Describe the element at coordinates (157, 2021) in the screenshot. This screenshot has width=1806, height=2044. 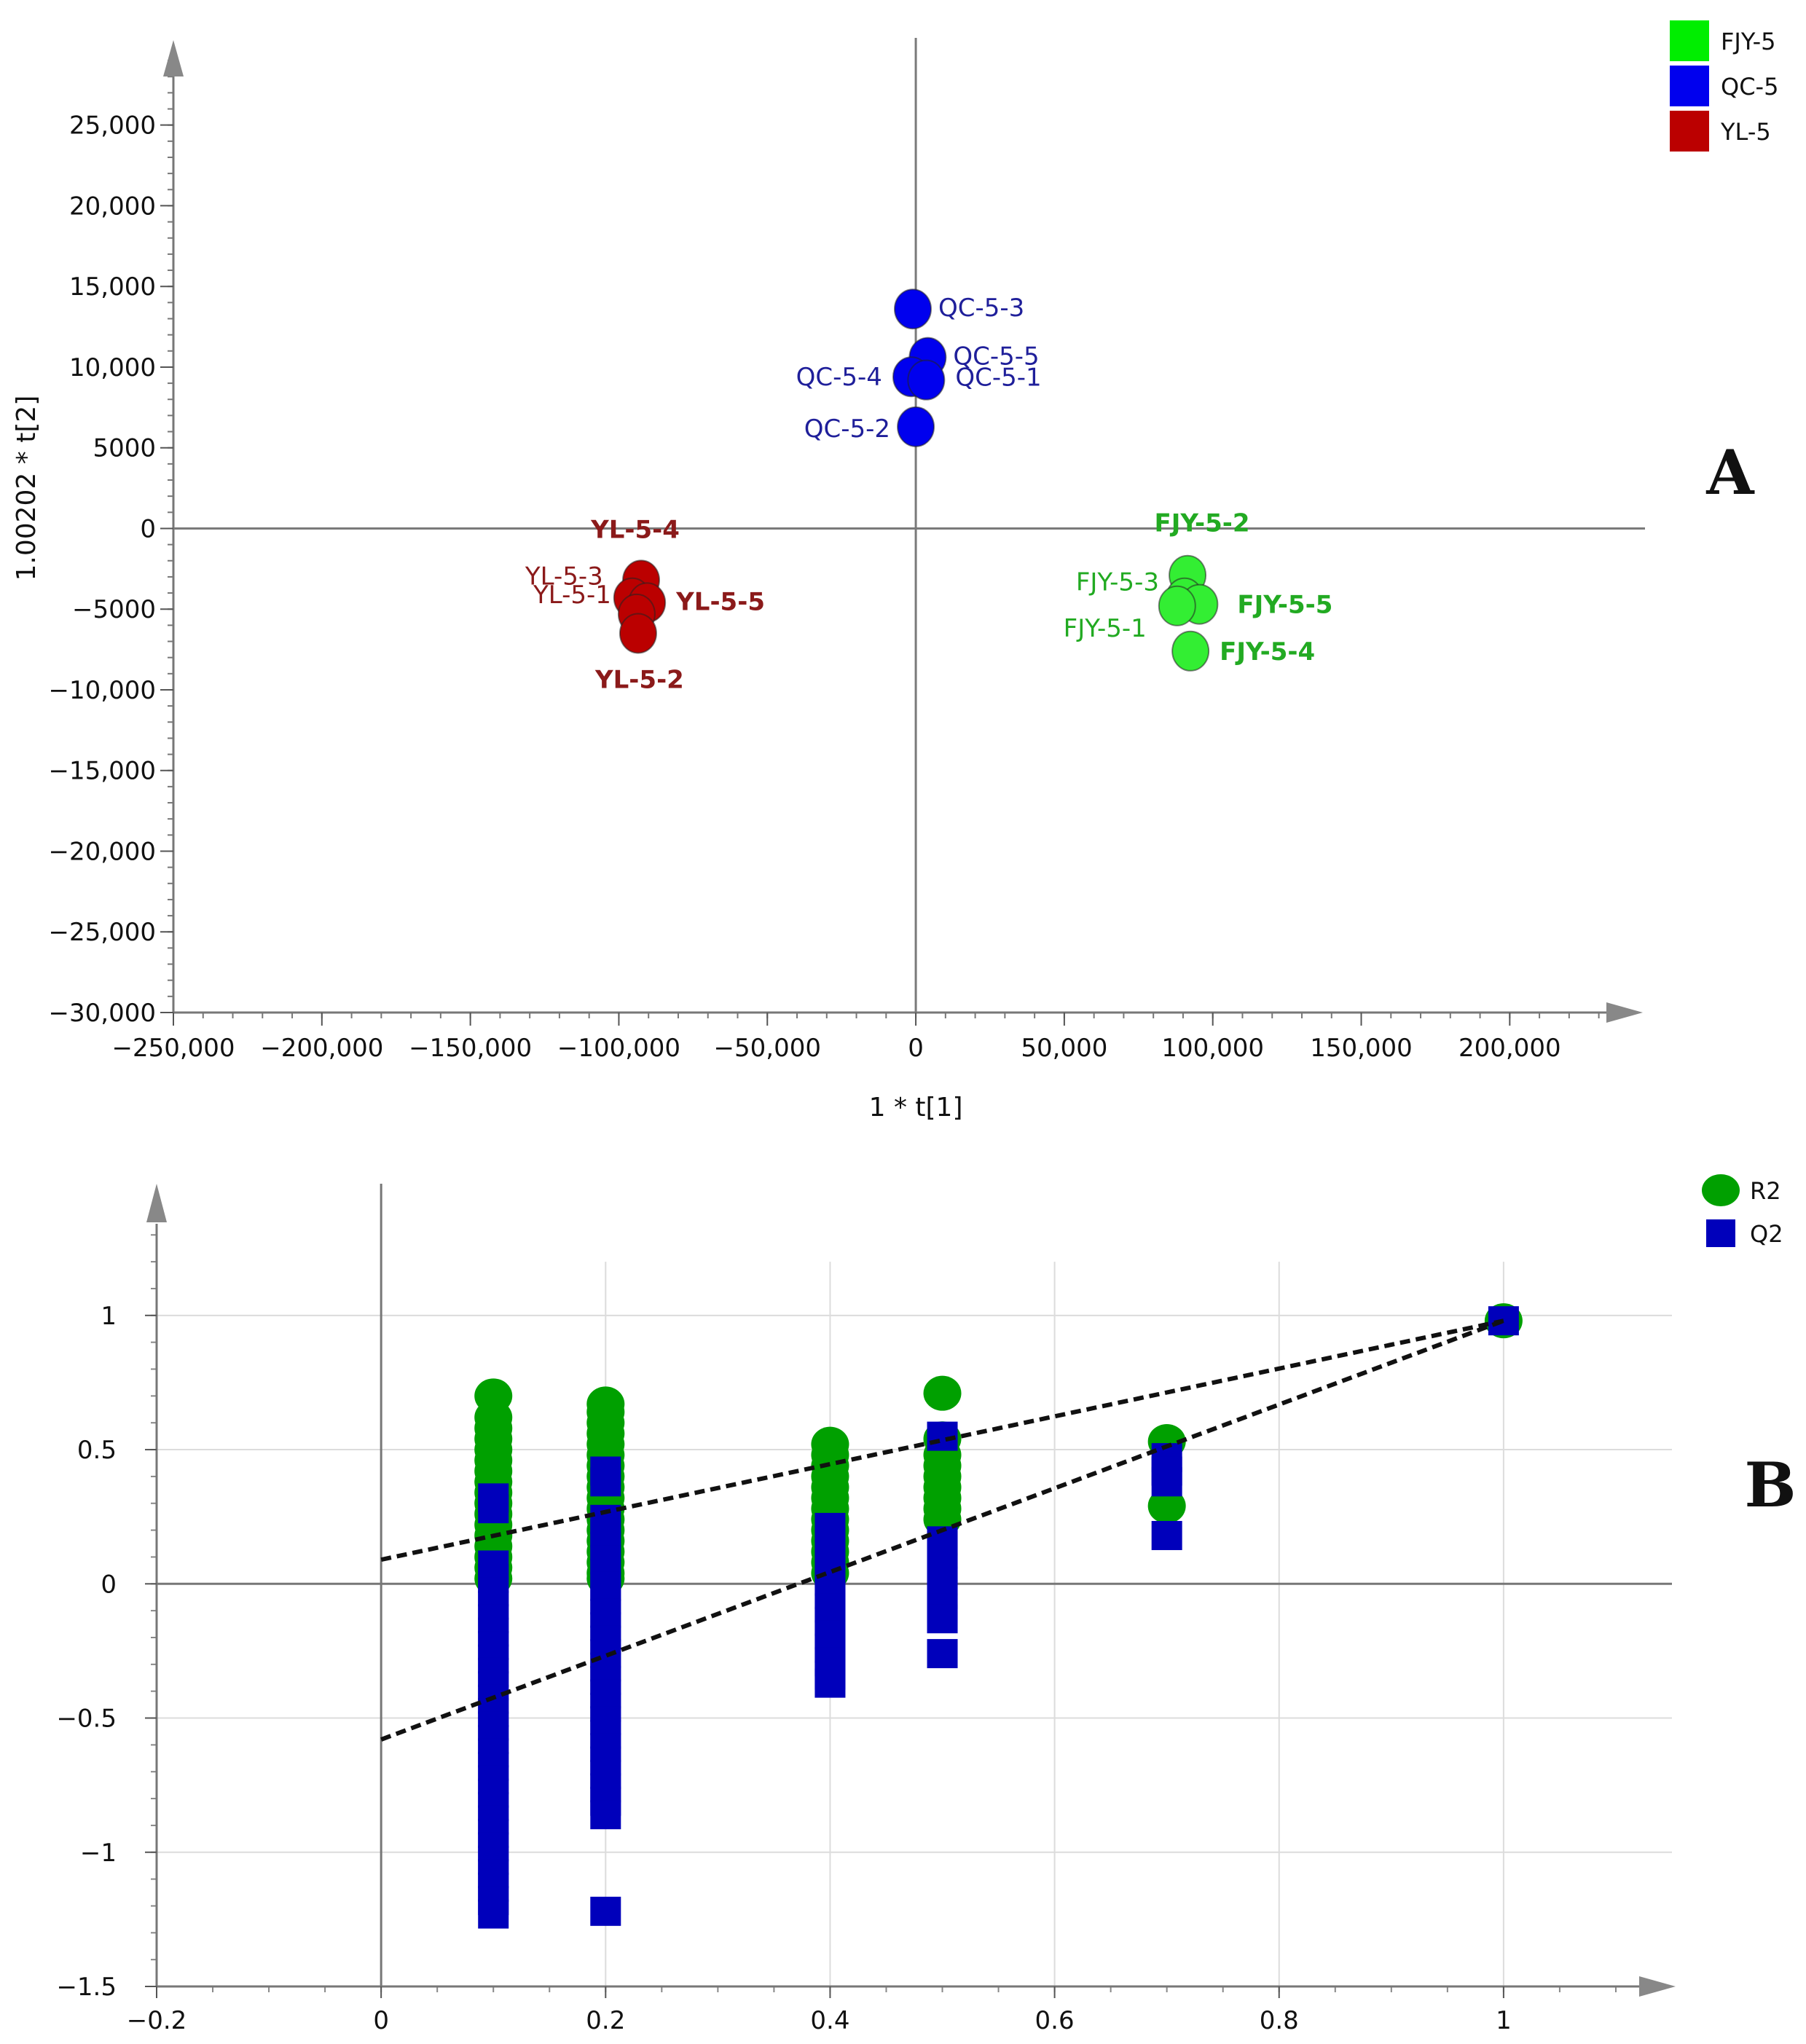
I see `b-x-tick-label: −0.2` at that location.